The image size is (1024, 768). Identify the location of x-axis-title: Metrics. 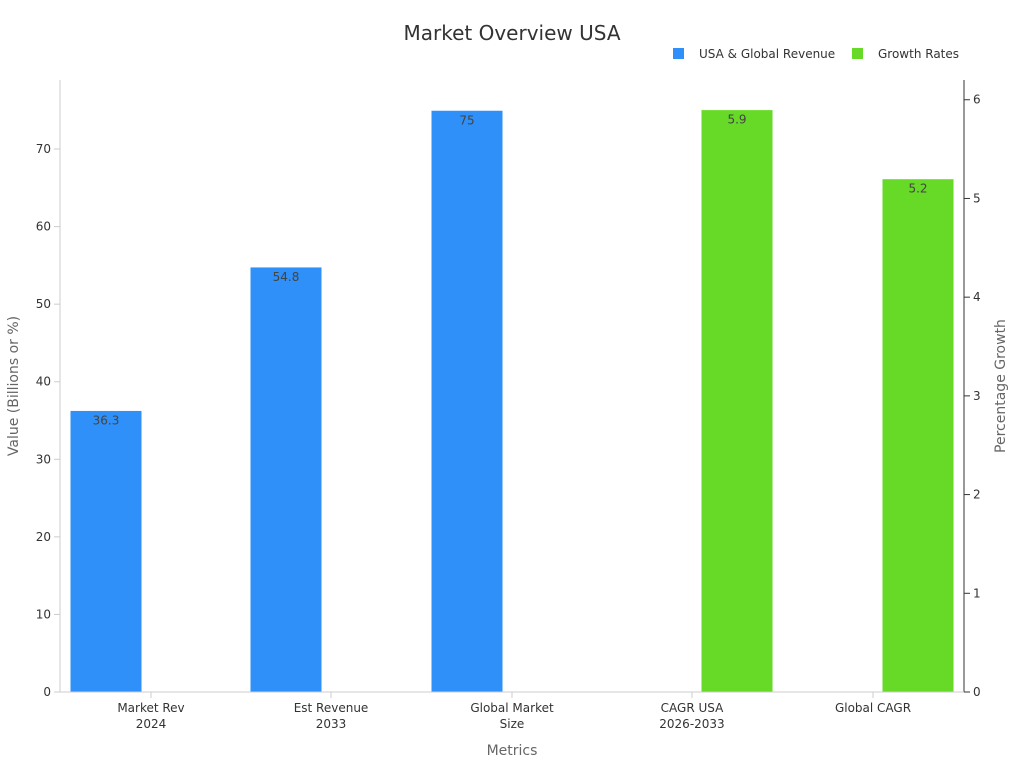
(512, 751).